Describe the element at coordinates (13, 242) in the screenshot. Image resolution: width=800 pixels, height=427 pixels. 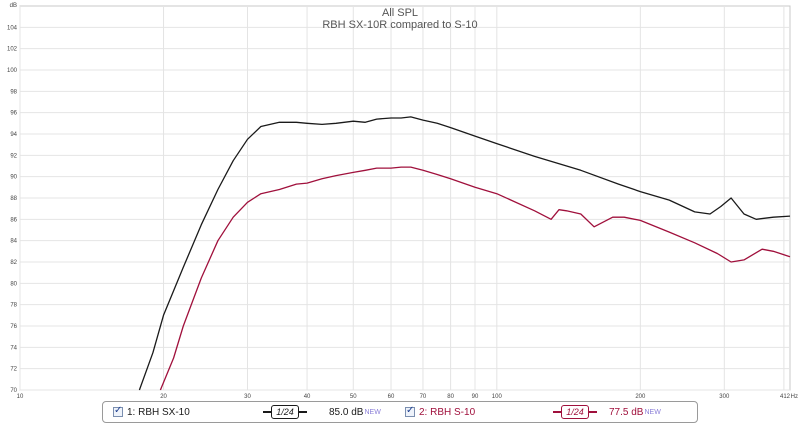
I see `y-tick-label: 84` at that location.